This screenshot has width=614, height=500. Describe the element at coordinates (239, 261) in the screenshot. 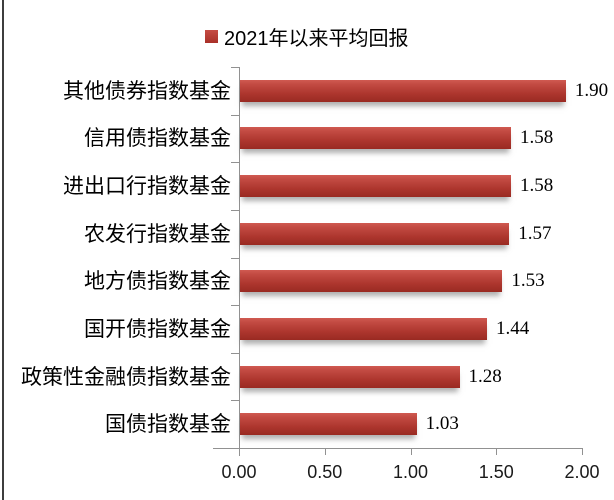

I see `y-axis-line` at that location.